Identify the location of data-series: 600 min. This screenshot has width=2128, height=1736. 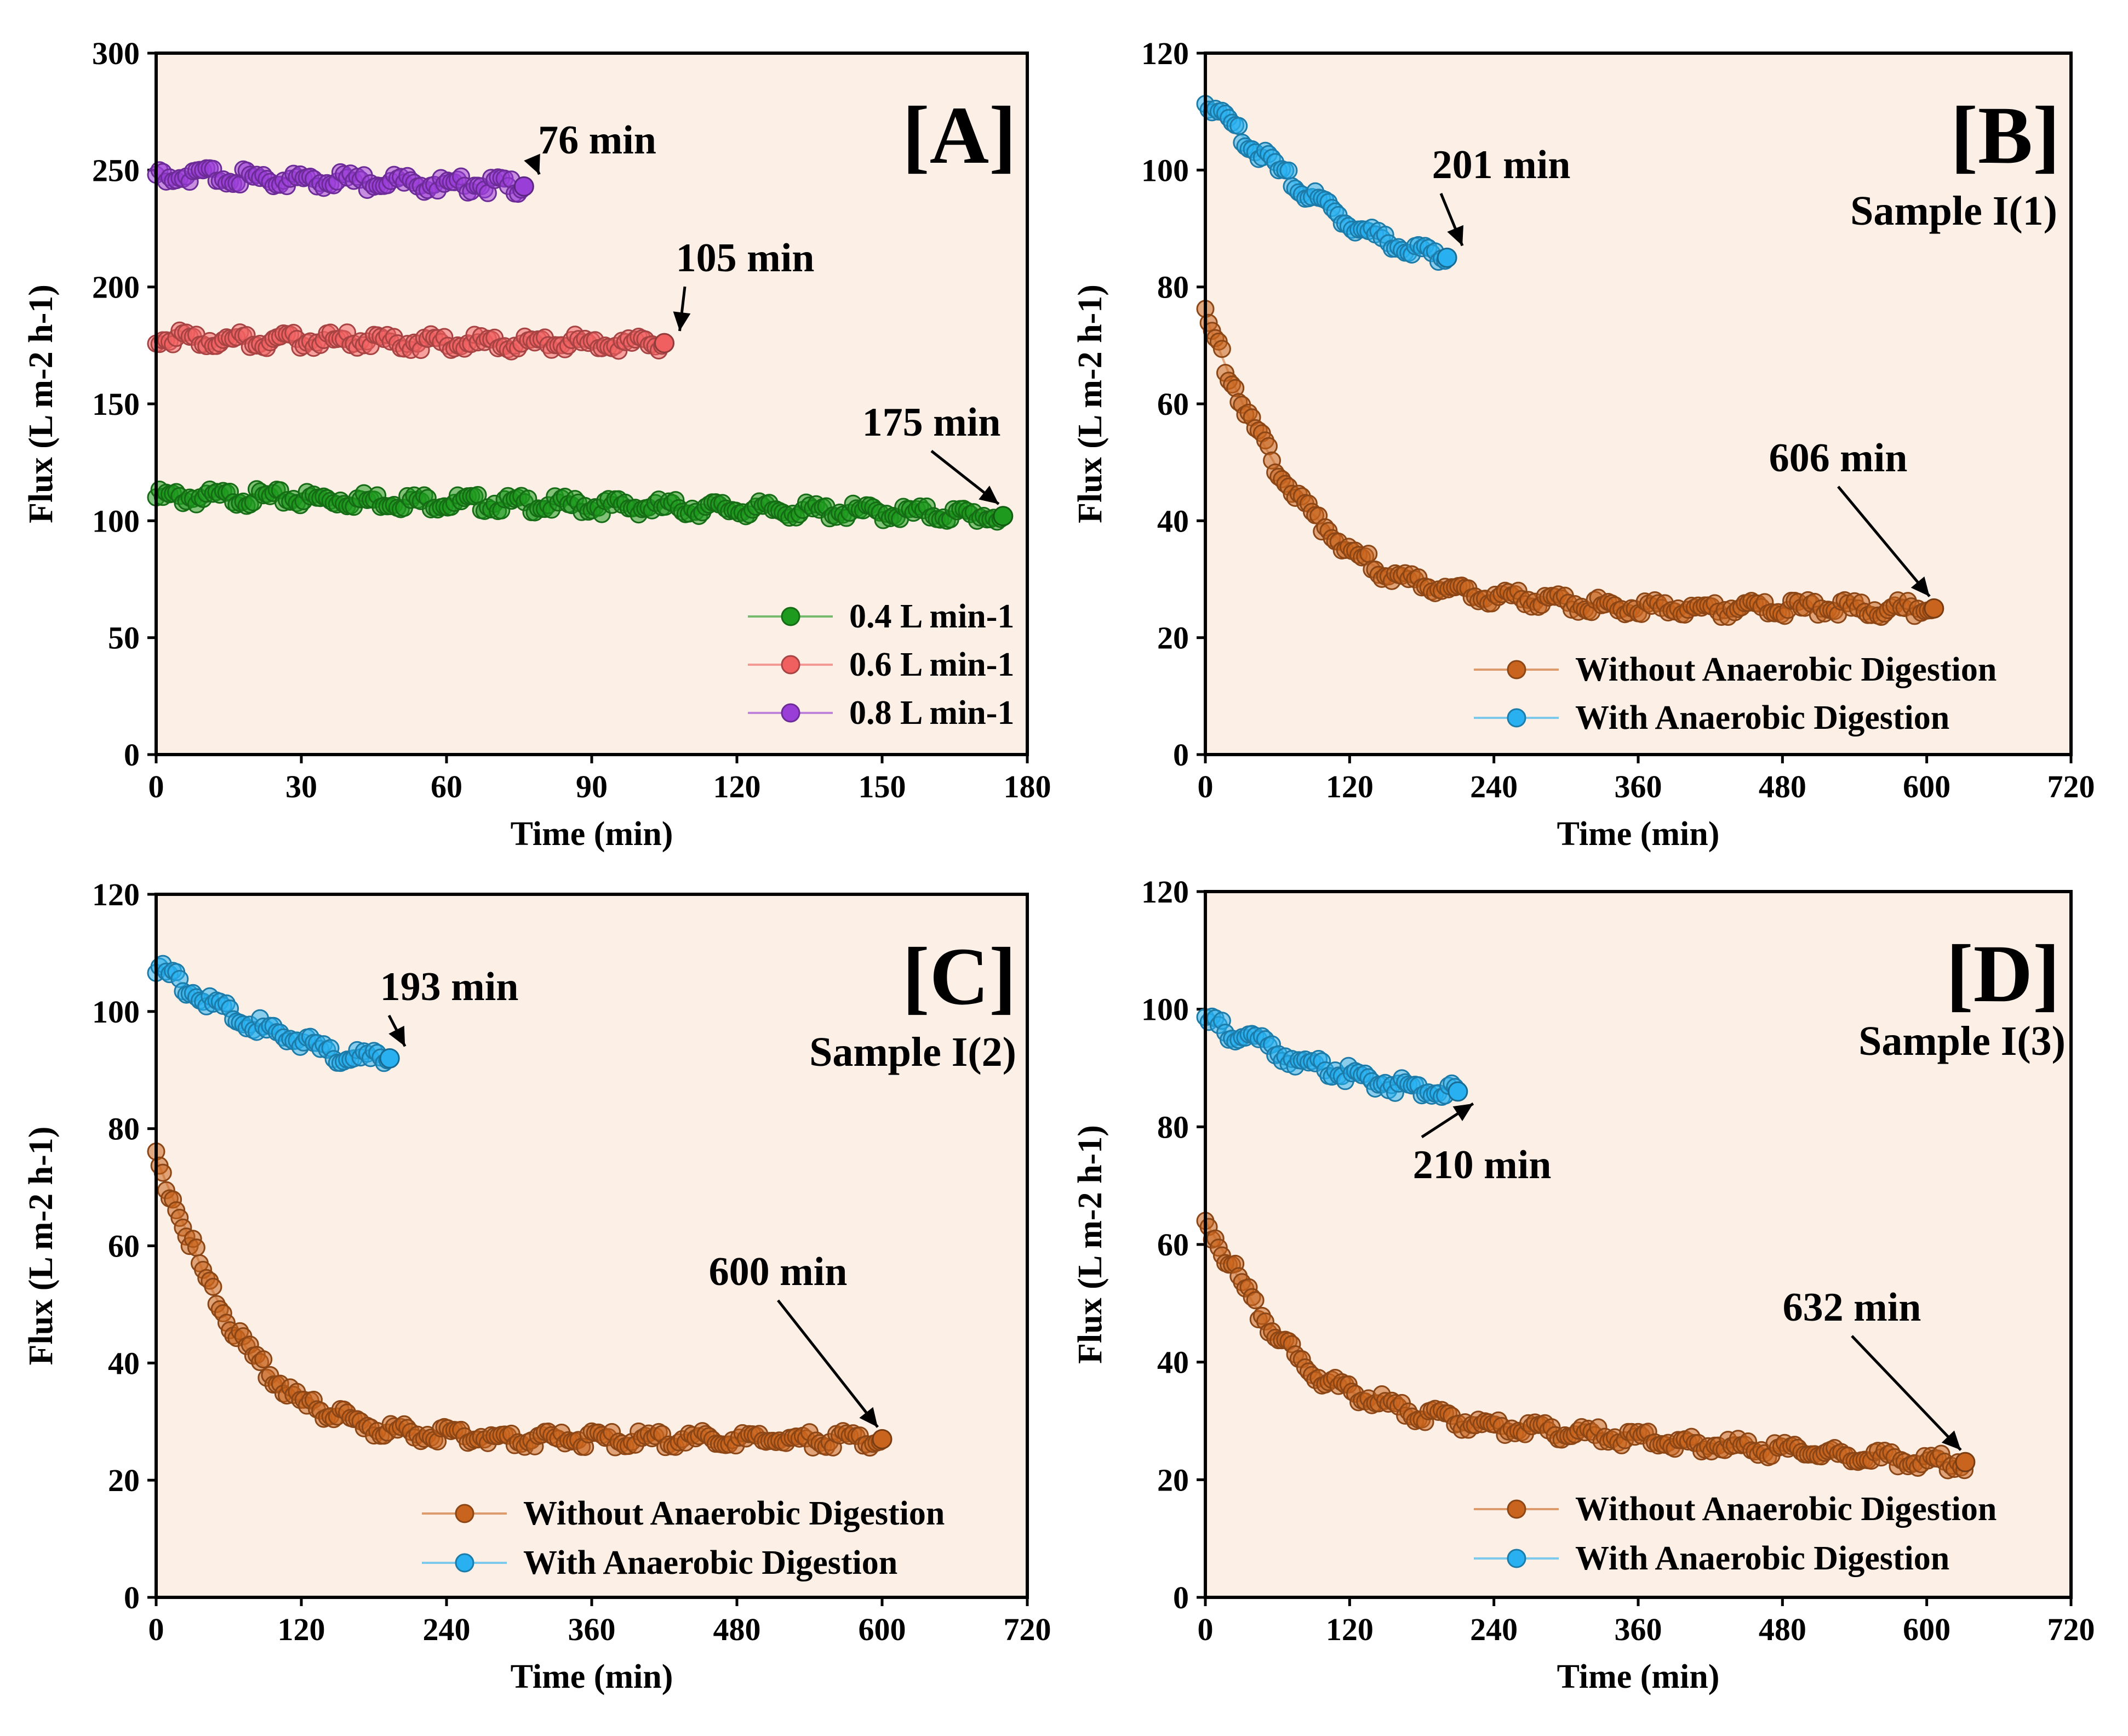
(520, 1300).